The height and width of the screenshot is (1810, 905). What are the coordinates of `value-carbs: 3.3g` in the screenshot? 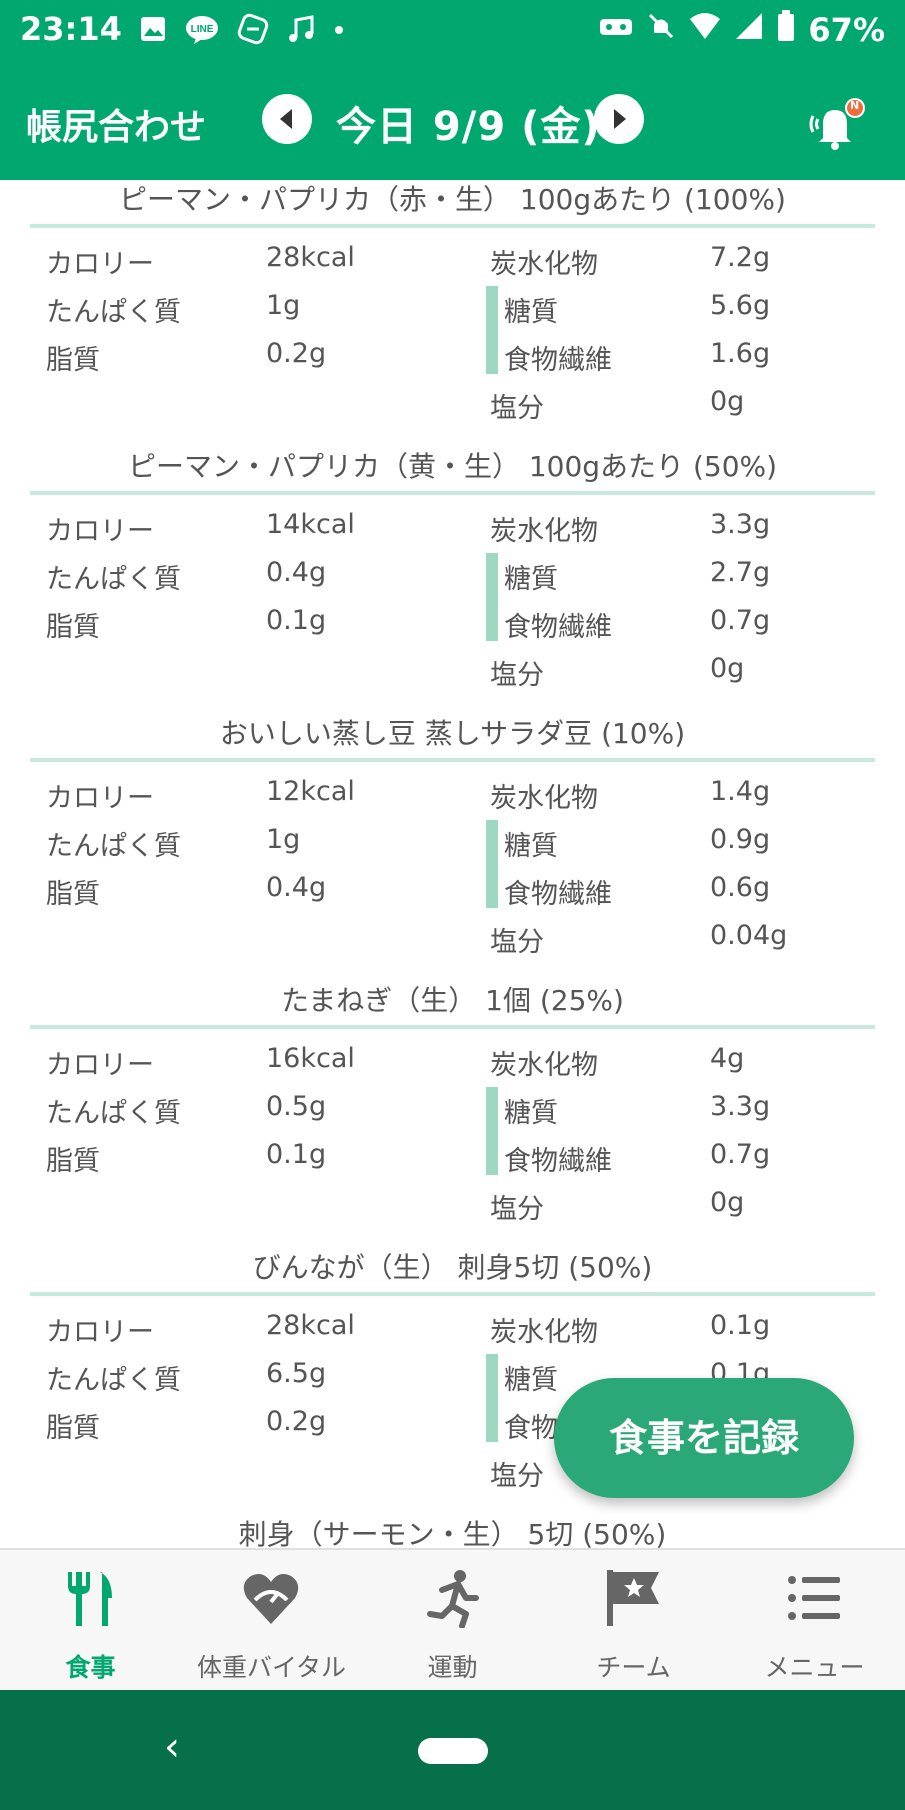 It's located at (740, 524).